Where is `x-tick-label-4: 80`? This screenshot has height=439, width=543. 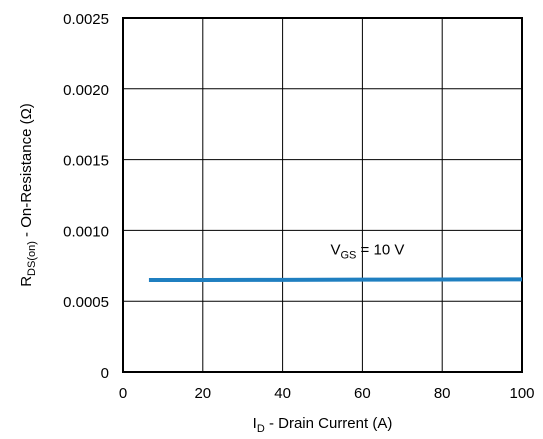 x-tick-label-4: 80 is located at coordinates (442, 393).